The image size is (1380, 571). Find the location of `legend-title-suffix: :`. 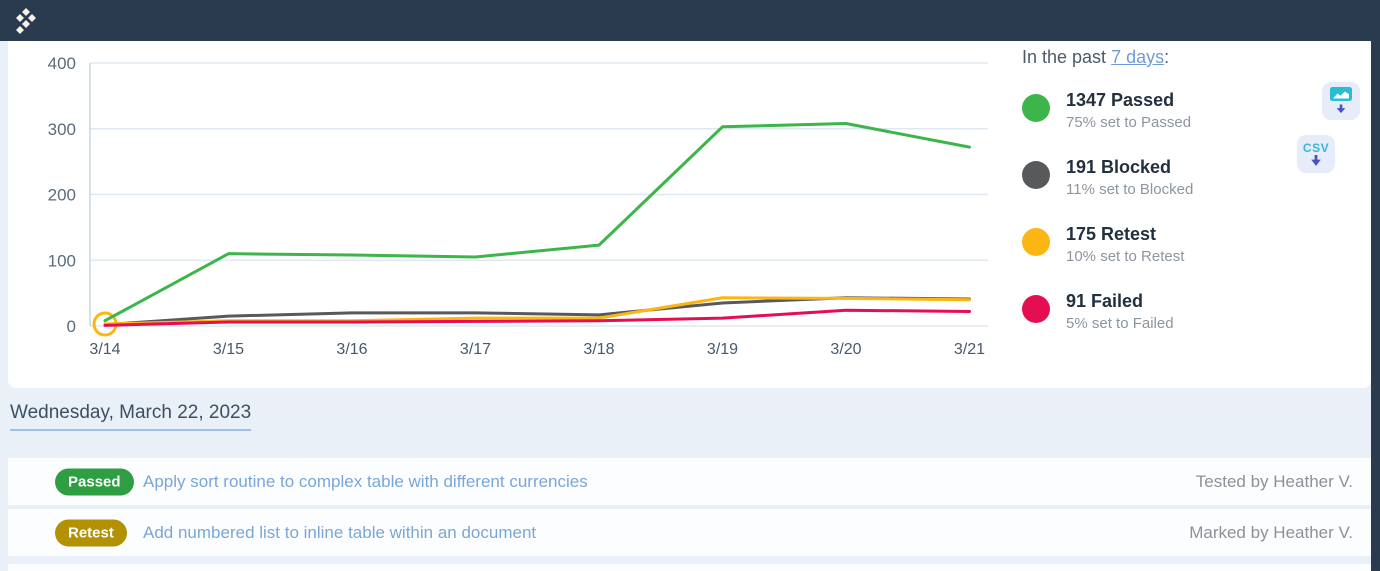

legend-title-suffix: : is located at coordinates (1167, 57).